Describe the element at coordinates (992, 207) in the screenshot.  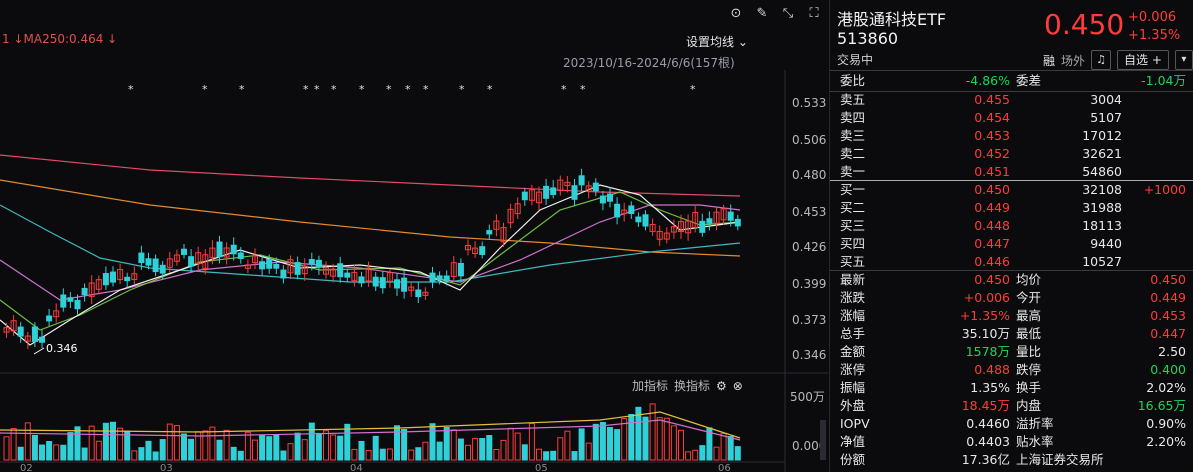
I see `bid-price: 0.449` at that location.